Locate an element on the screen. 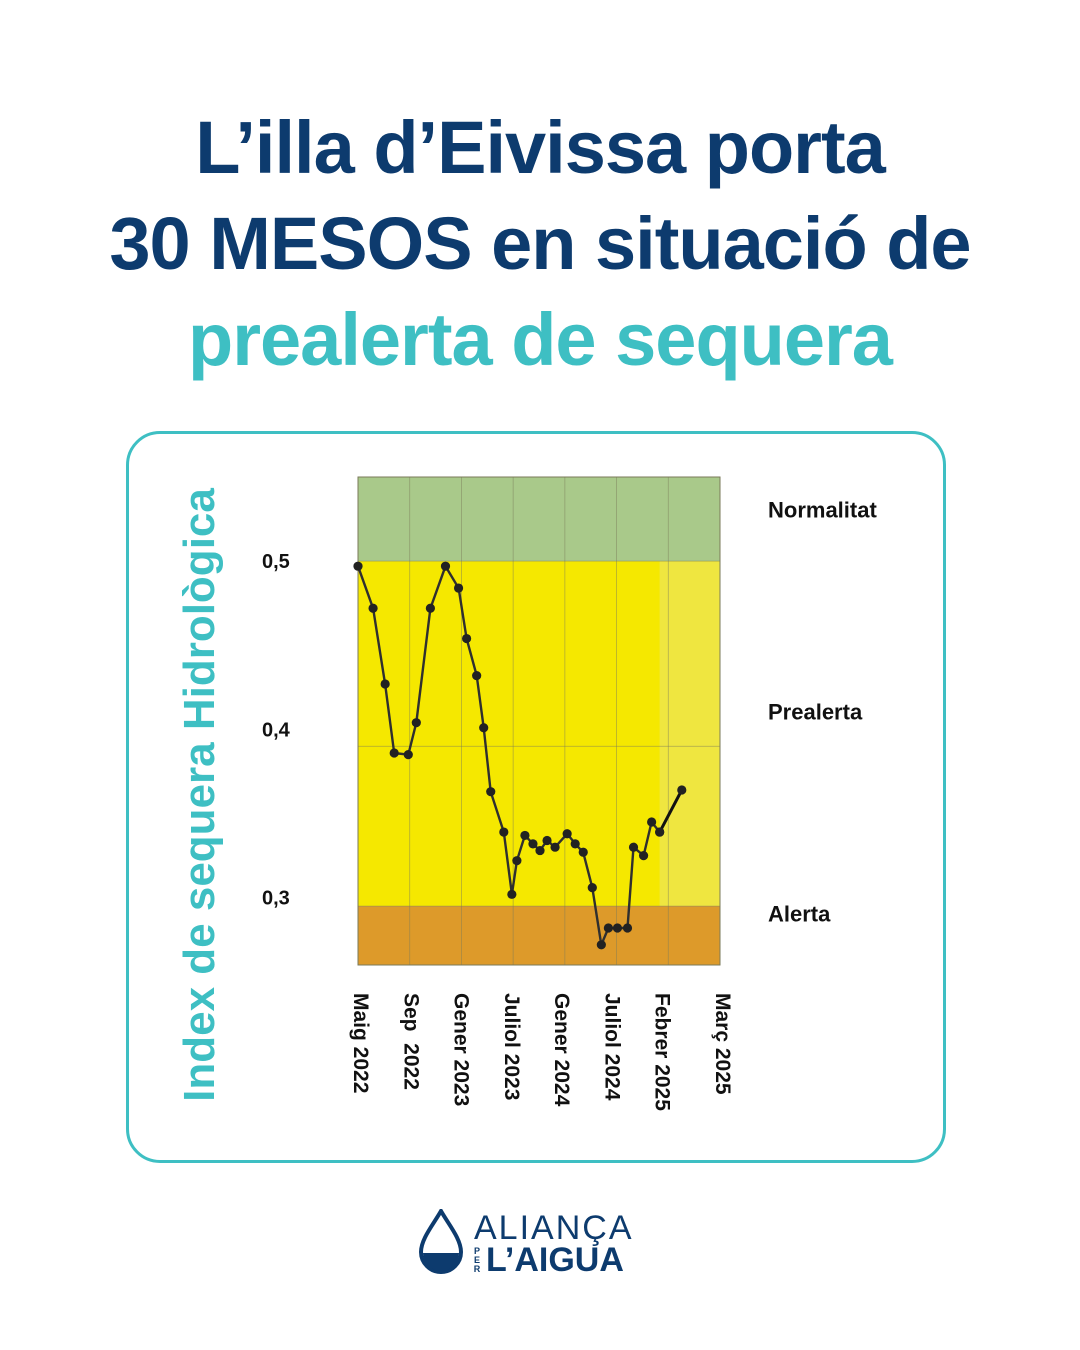 The width and height of the screenshot is (1080, 1350). x-tick-label: Juliol 2024 is located at coordinates (611, 1047).